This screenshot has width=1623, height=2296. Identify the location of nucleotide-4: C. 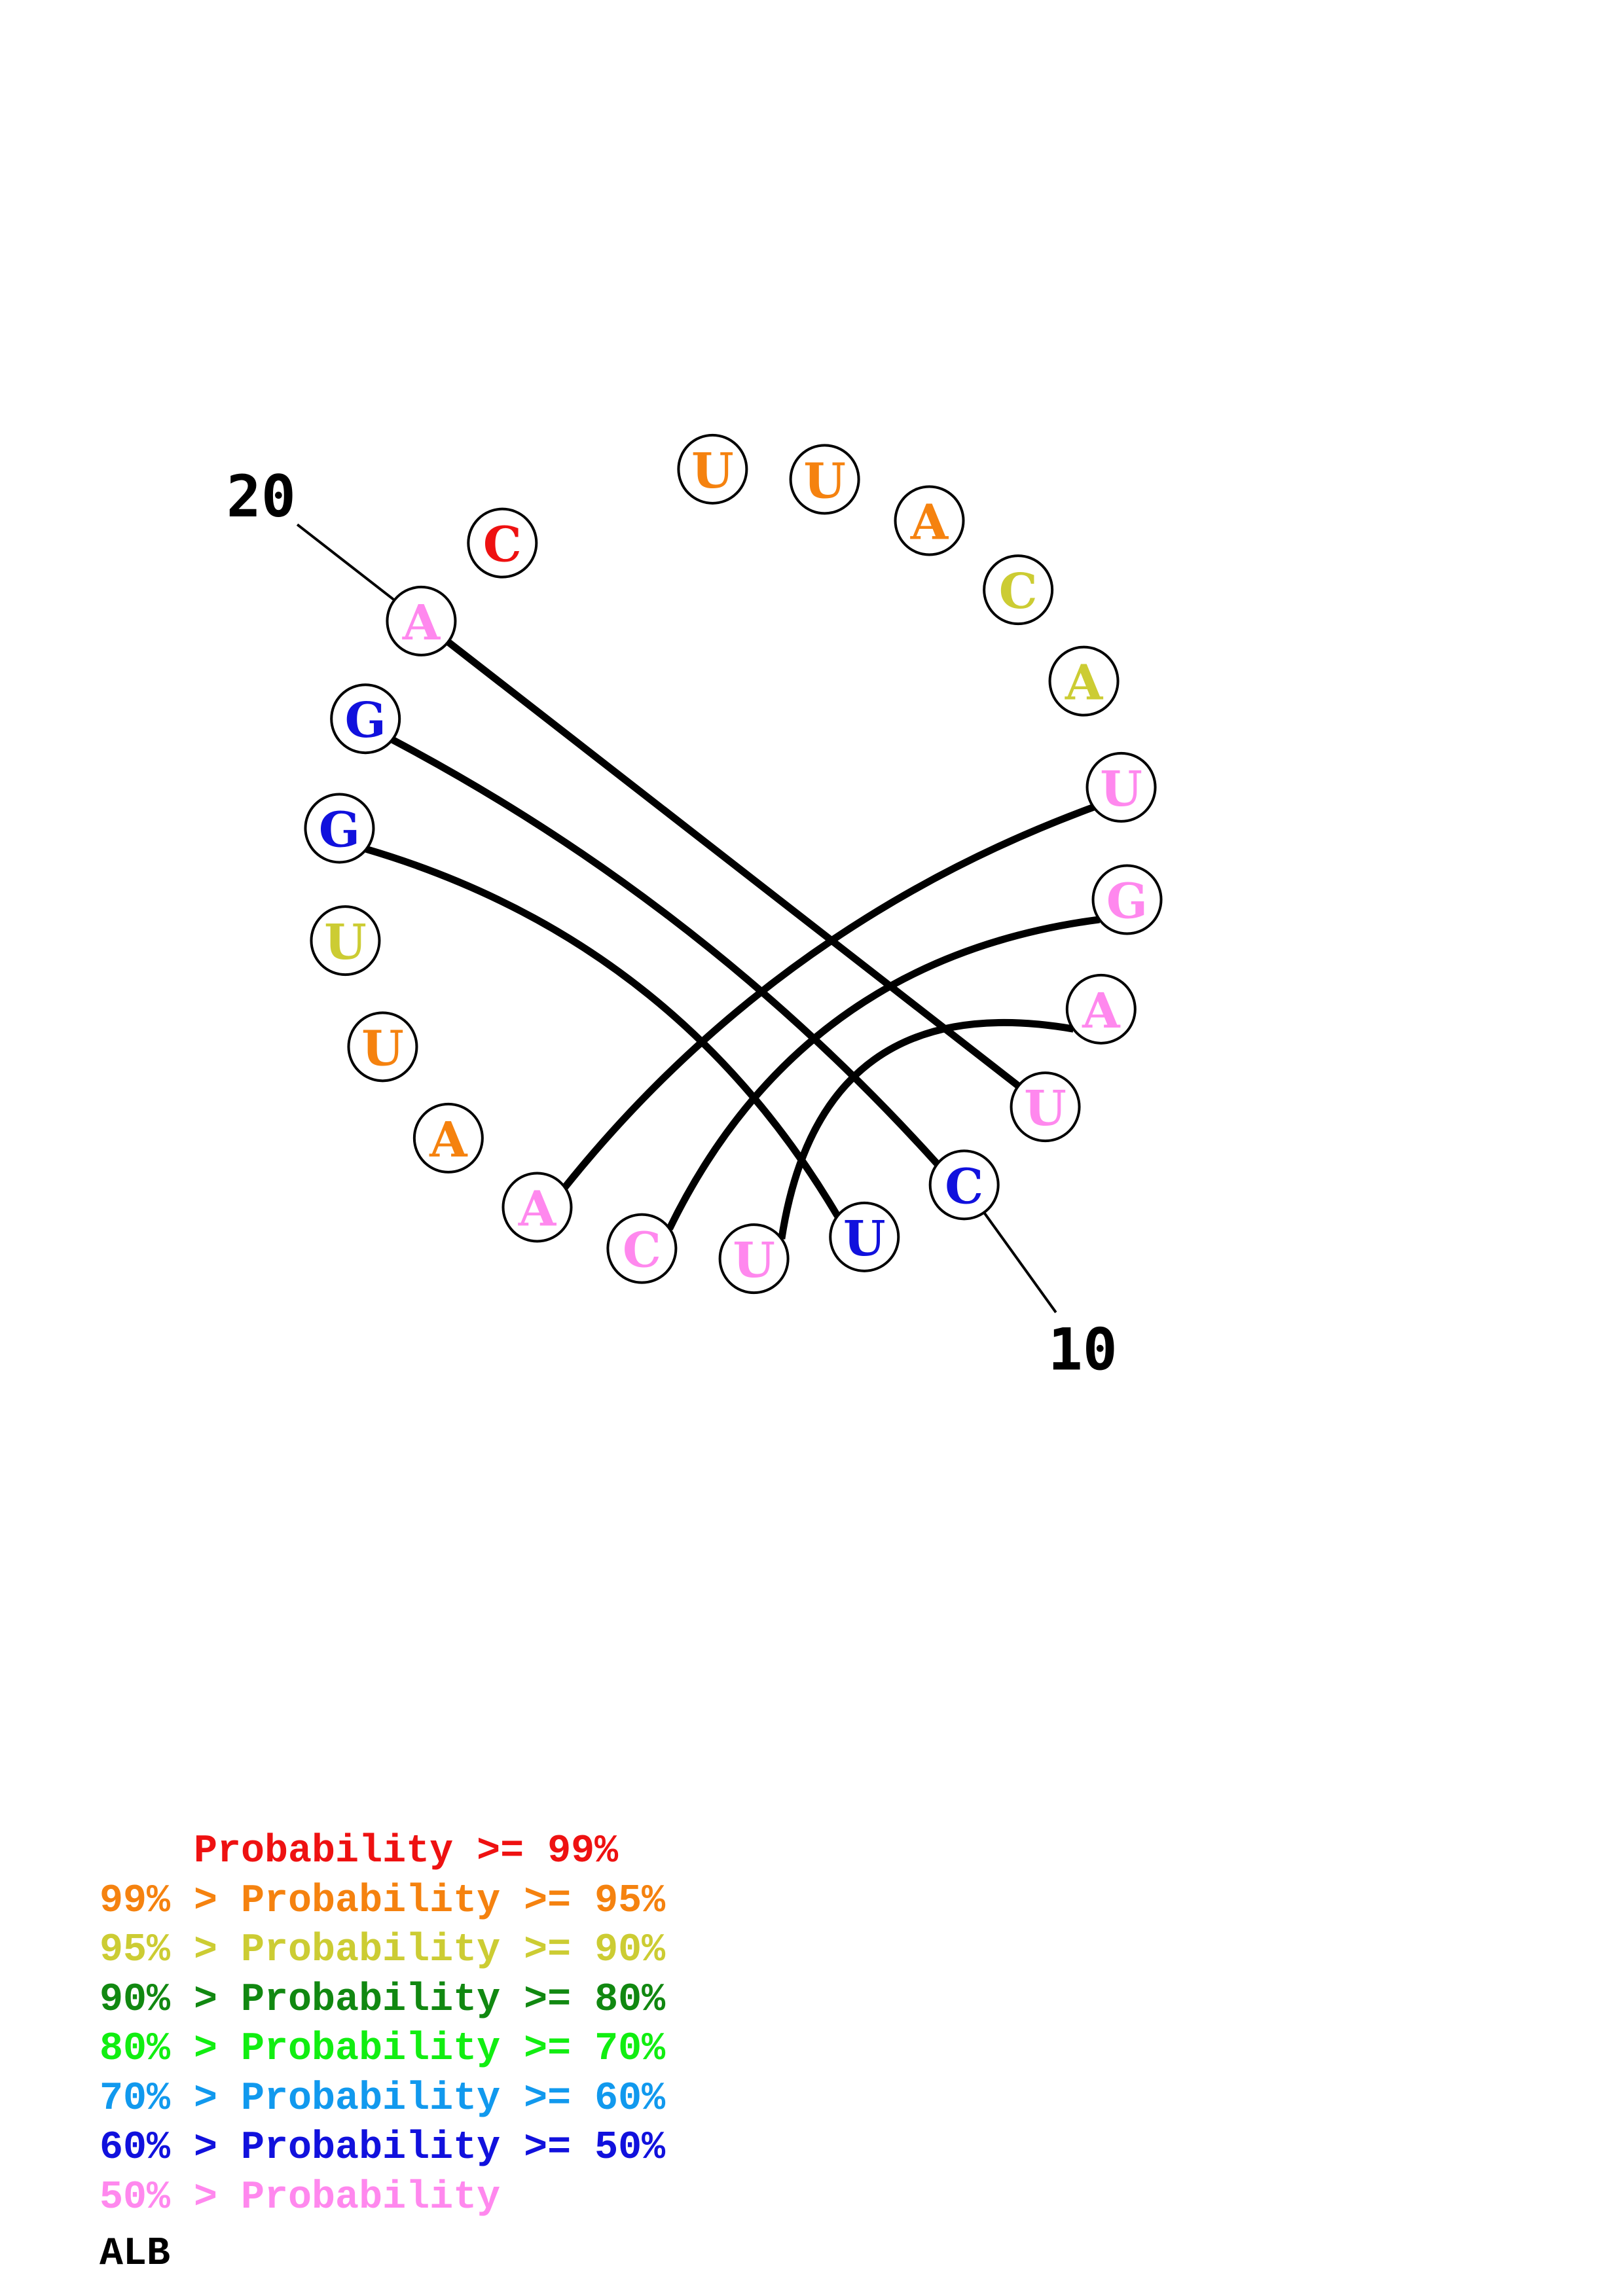
(1018, 590).